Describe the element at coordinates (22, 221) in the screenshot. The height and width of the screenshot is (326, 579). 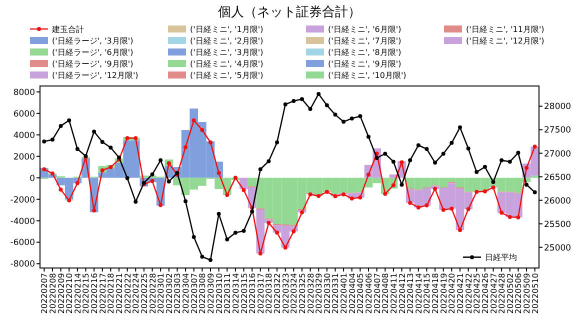
I see `y-tick-label: -4000` at that location.